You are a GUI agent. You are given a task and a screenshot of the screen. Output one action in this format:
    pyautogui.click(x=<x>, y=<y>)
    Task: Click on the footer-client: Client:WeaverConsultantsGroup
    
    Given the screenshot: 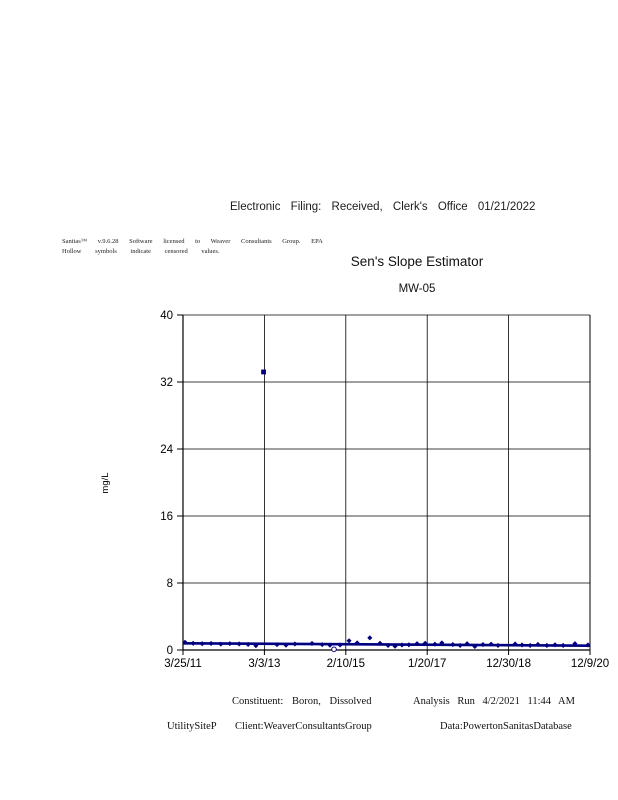 What is the action you would take?
    pyautogui.click(x=303, y=726)
    